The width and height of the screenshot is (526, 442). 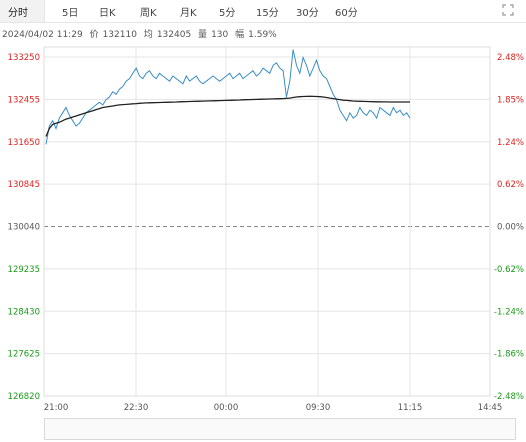 I want to click on y-tick-label: 130040, so click(x=24, y=228).